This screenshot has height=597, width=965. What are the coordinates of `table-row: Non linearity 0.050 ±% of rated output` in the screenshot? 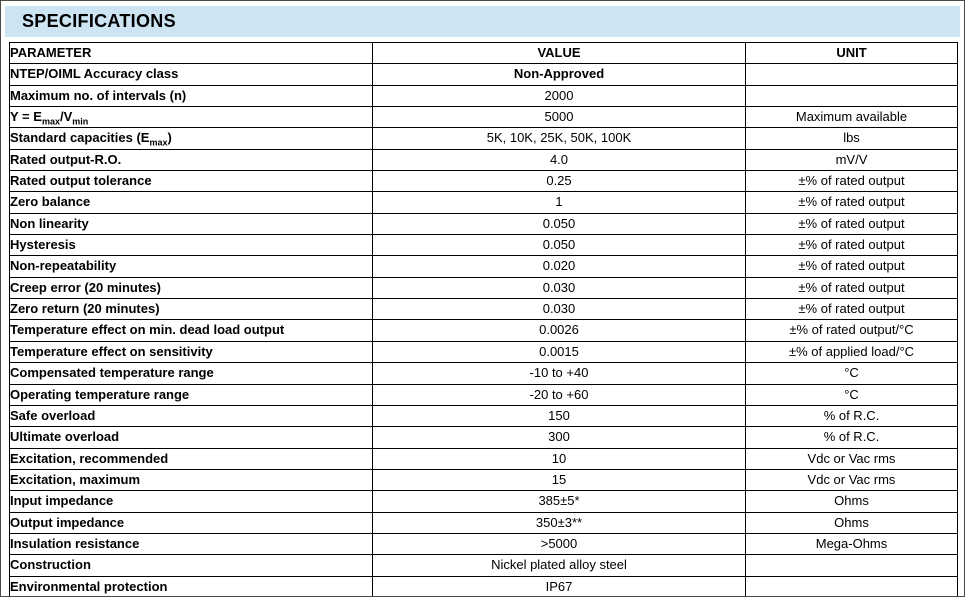 It's located at (483, 224).